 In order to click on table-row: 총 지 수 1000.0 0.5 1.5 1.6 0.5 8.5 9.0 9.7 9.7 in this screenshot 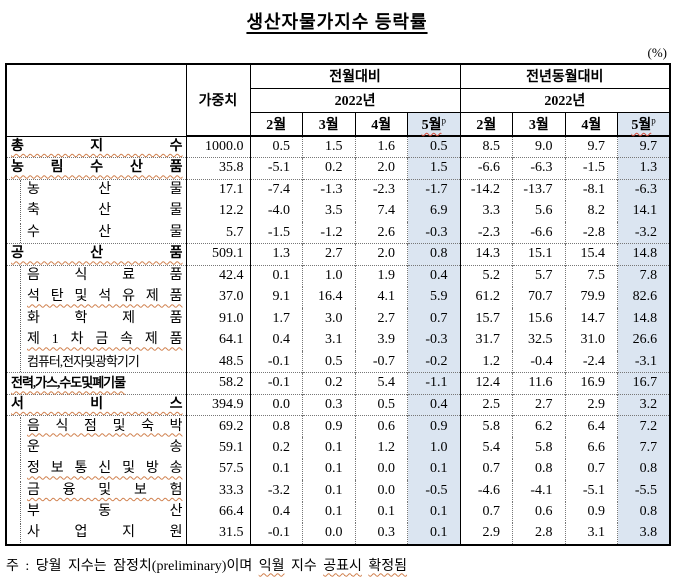, I will do `click(338, 147)`.